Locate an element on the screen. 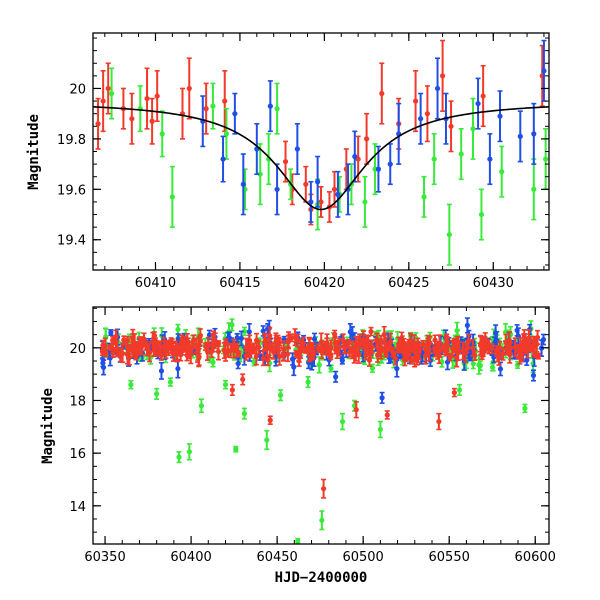 This screenshot has width=600, height=600. bottom-ylabel: Magnitude is located at coordinates (48, 426).